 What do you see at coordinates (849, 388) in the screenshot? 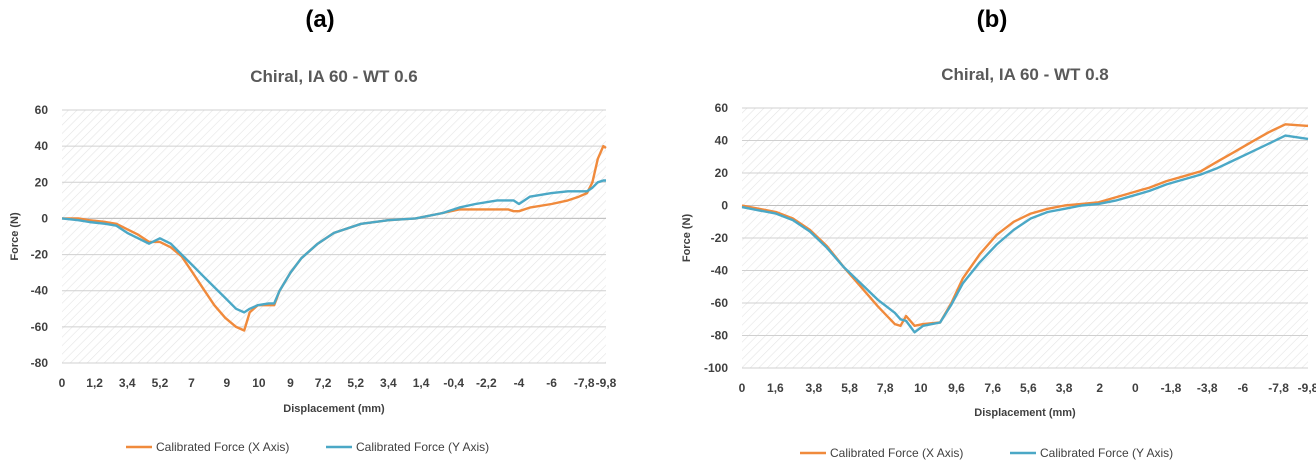
I see `x-tick-label: 5,8` at bounding box center [849, 388].